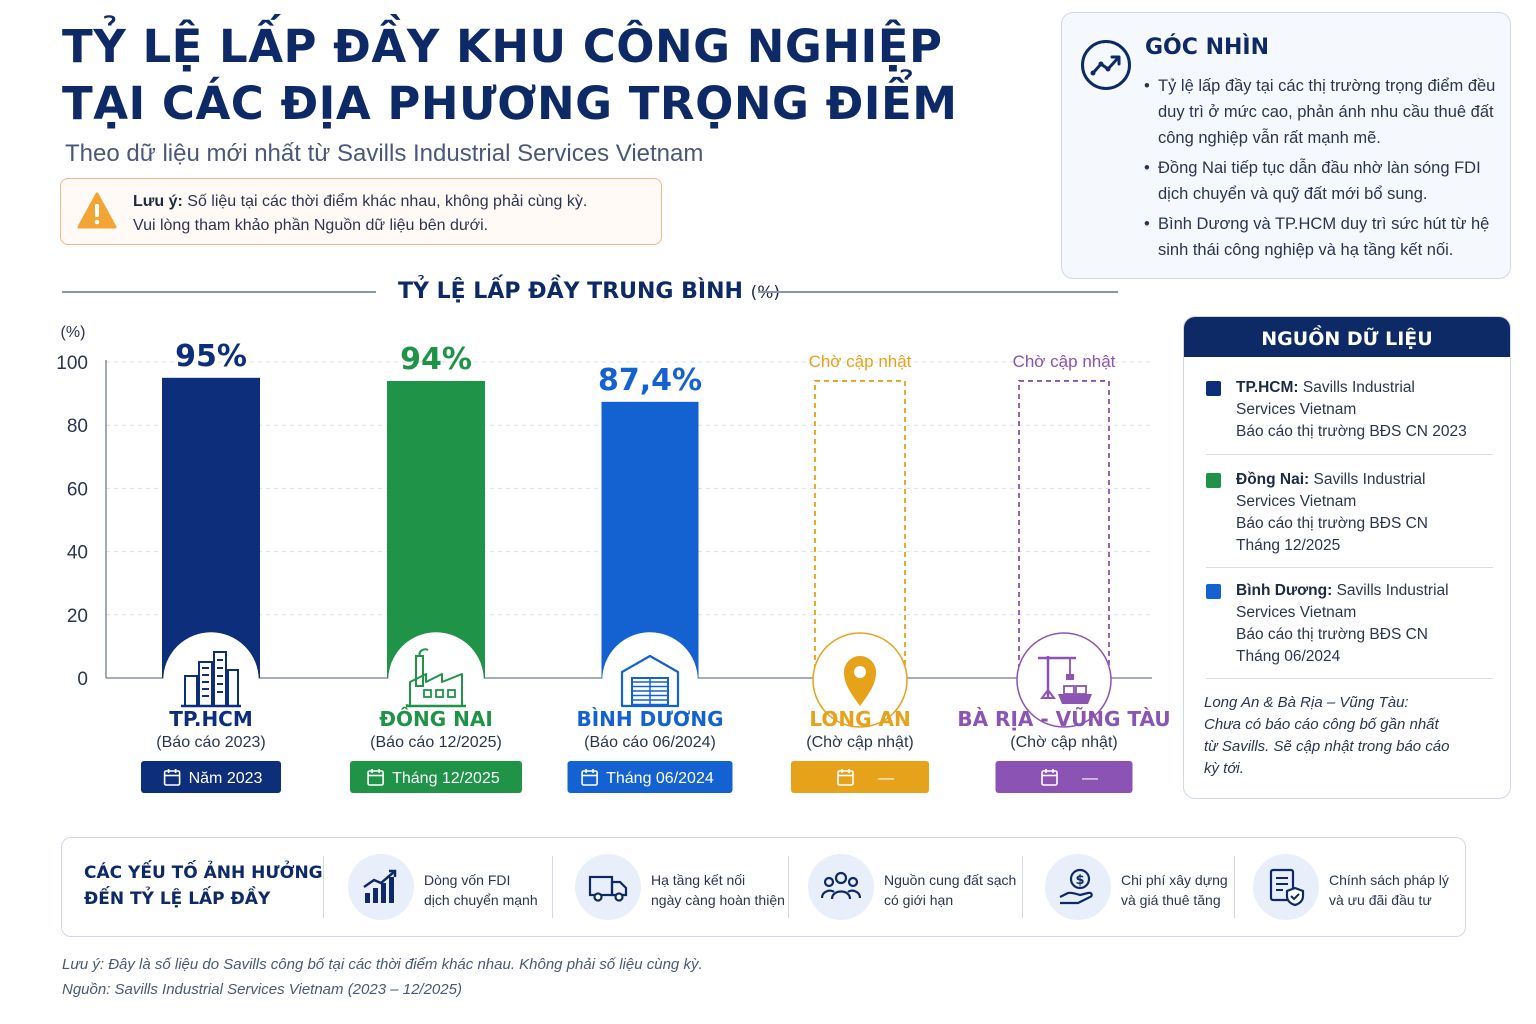 The width and height of the screenshot is (1536, 1024). What do you see at coordinates (1288, 656) in the screenshot?
I see `source-line: Tháng 06/2024` at bounding box center [1288, 656].